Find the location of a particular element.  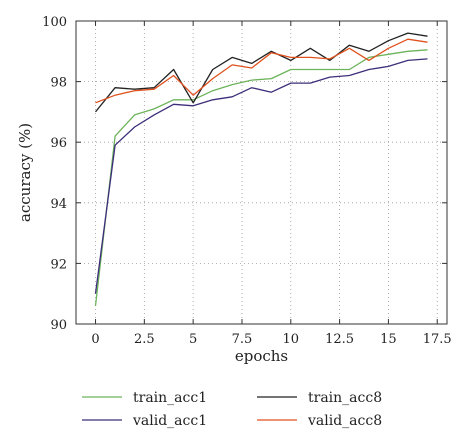

x-tick-label: 10 is located at coordinates (291, 339).